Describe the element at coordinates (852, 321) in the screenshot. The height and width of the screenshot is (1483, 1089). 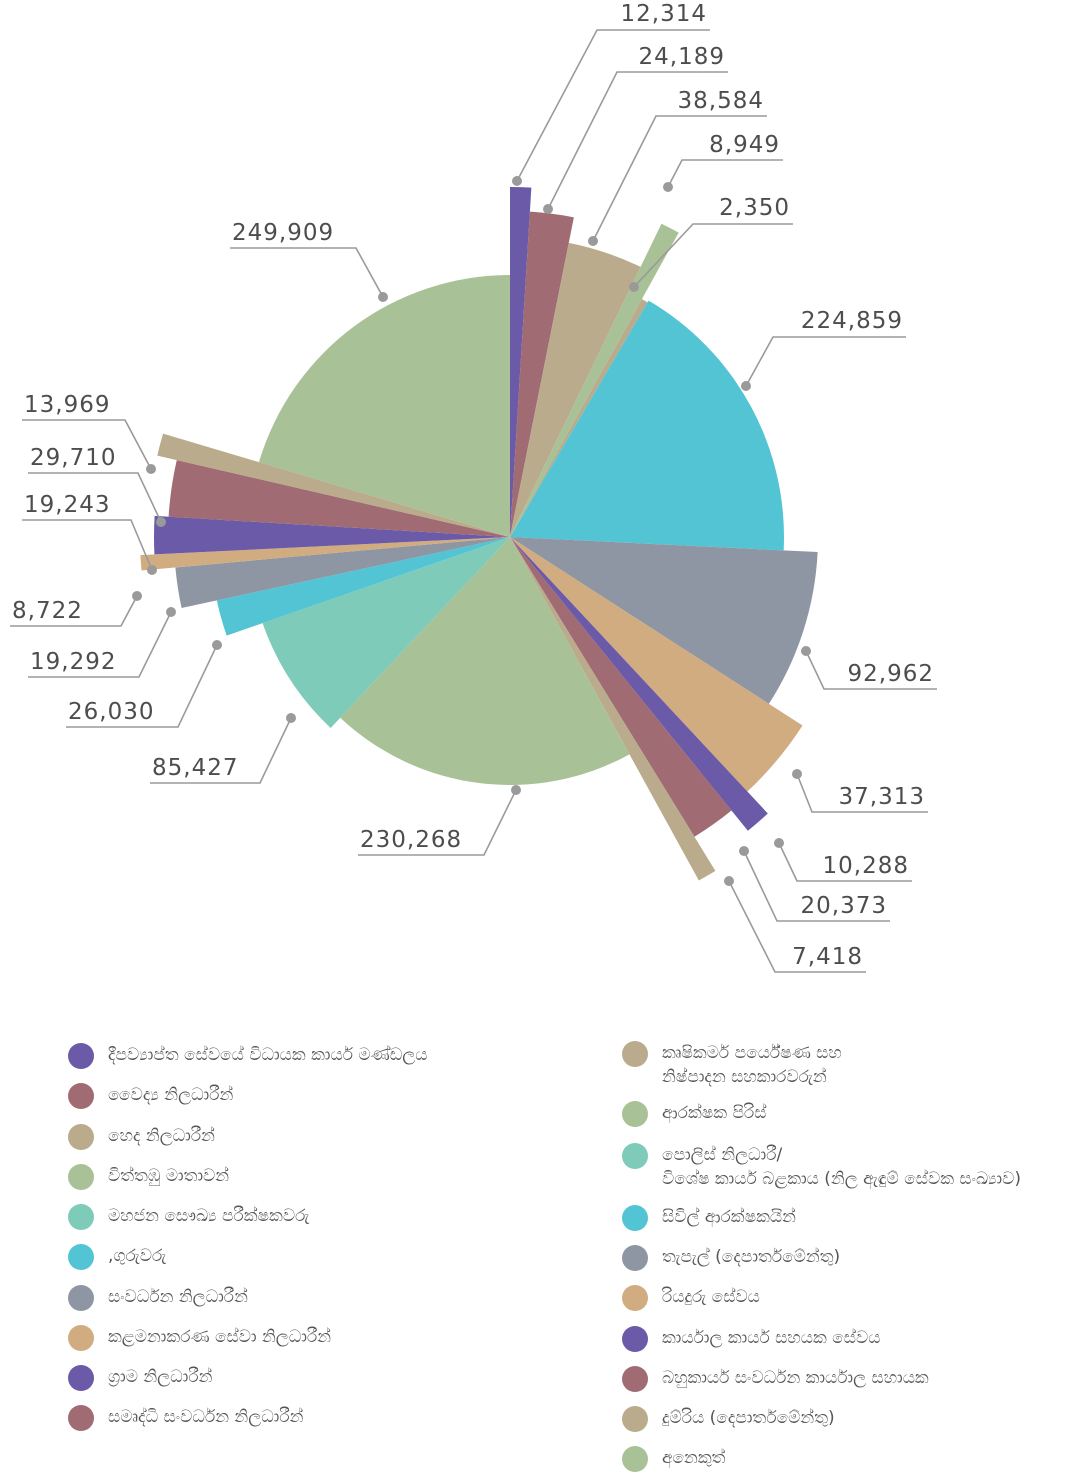
I see `value-label: 224,859` at that location.